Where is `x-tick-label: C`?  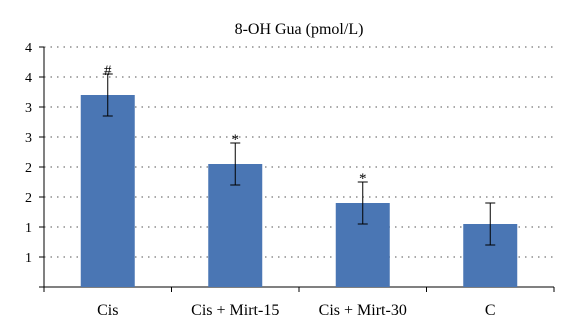
x-tick-label: C is located at coordinates (490, 310).